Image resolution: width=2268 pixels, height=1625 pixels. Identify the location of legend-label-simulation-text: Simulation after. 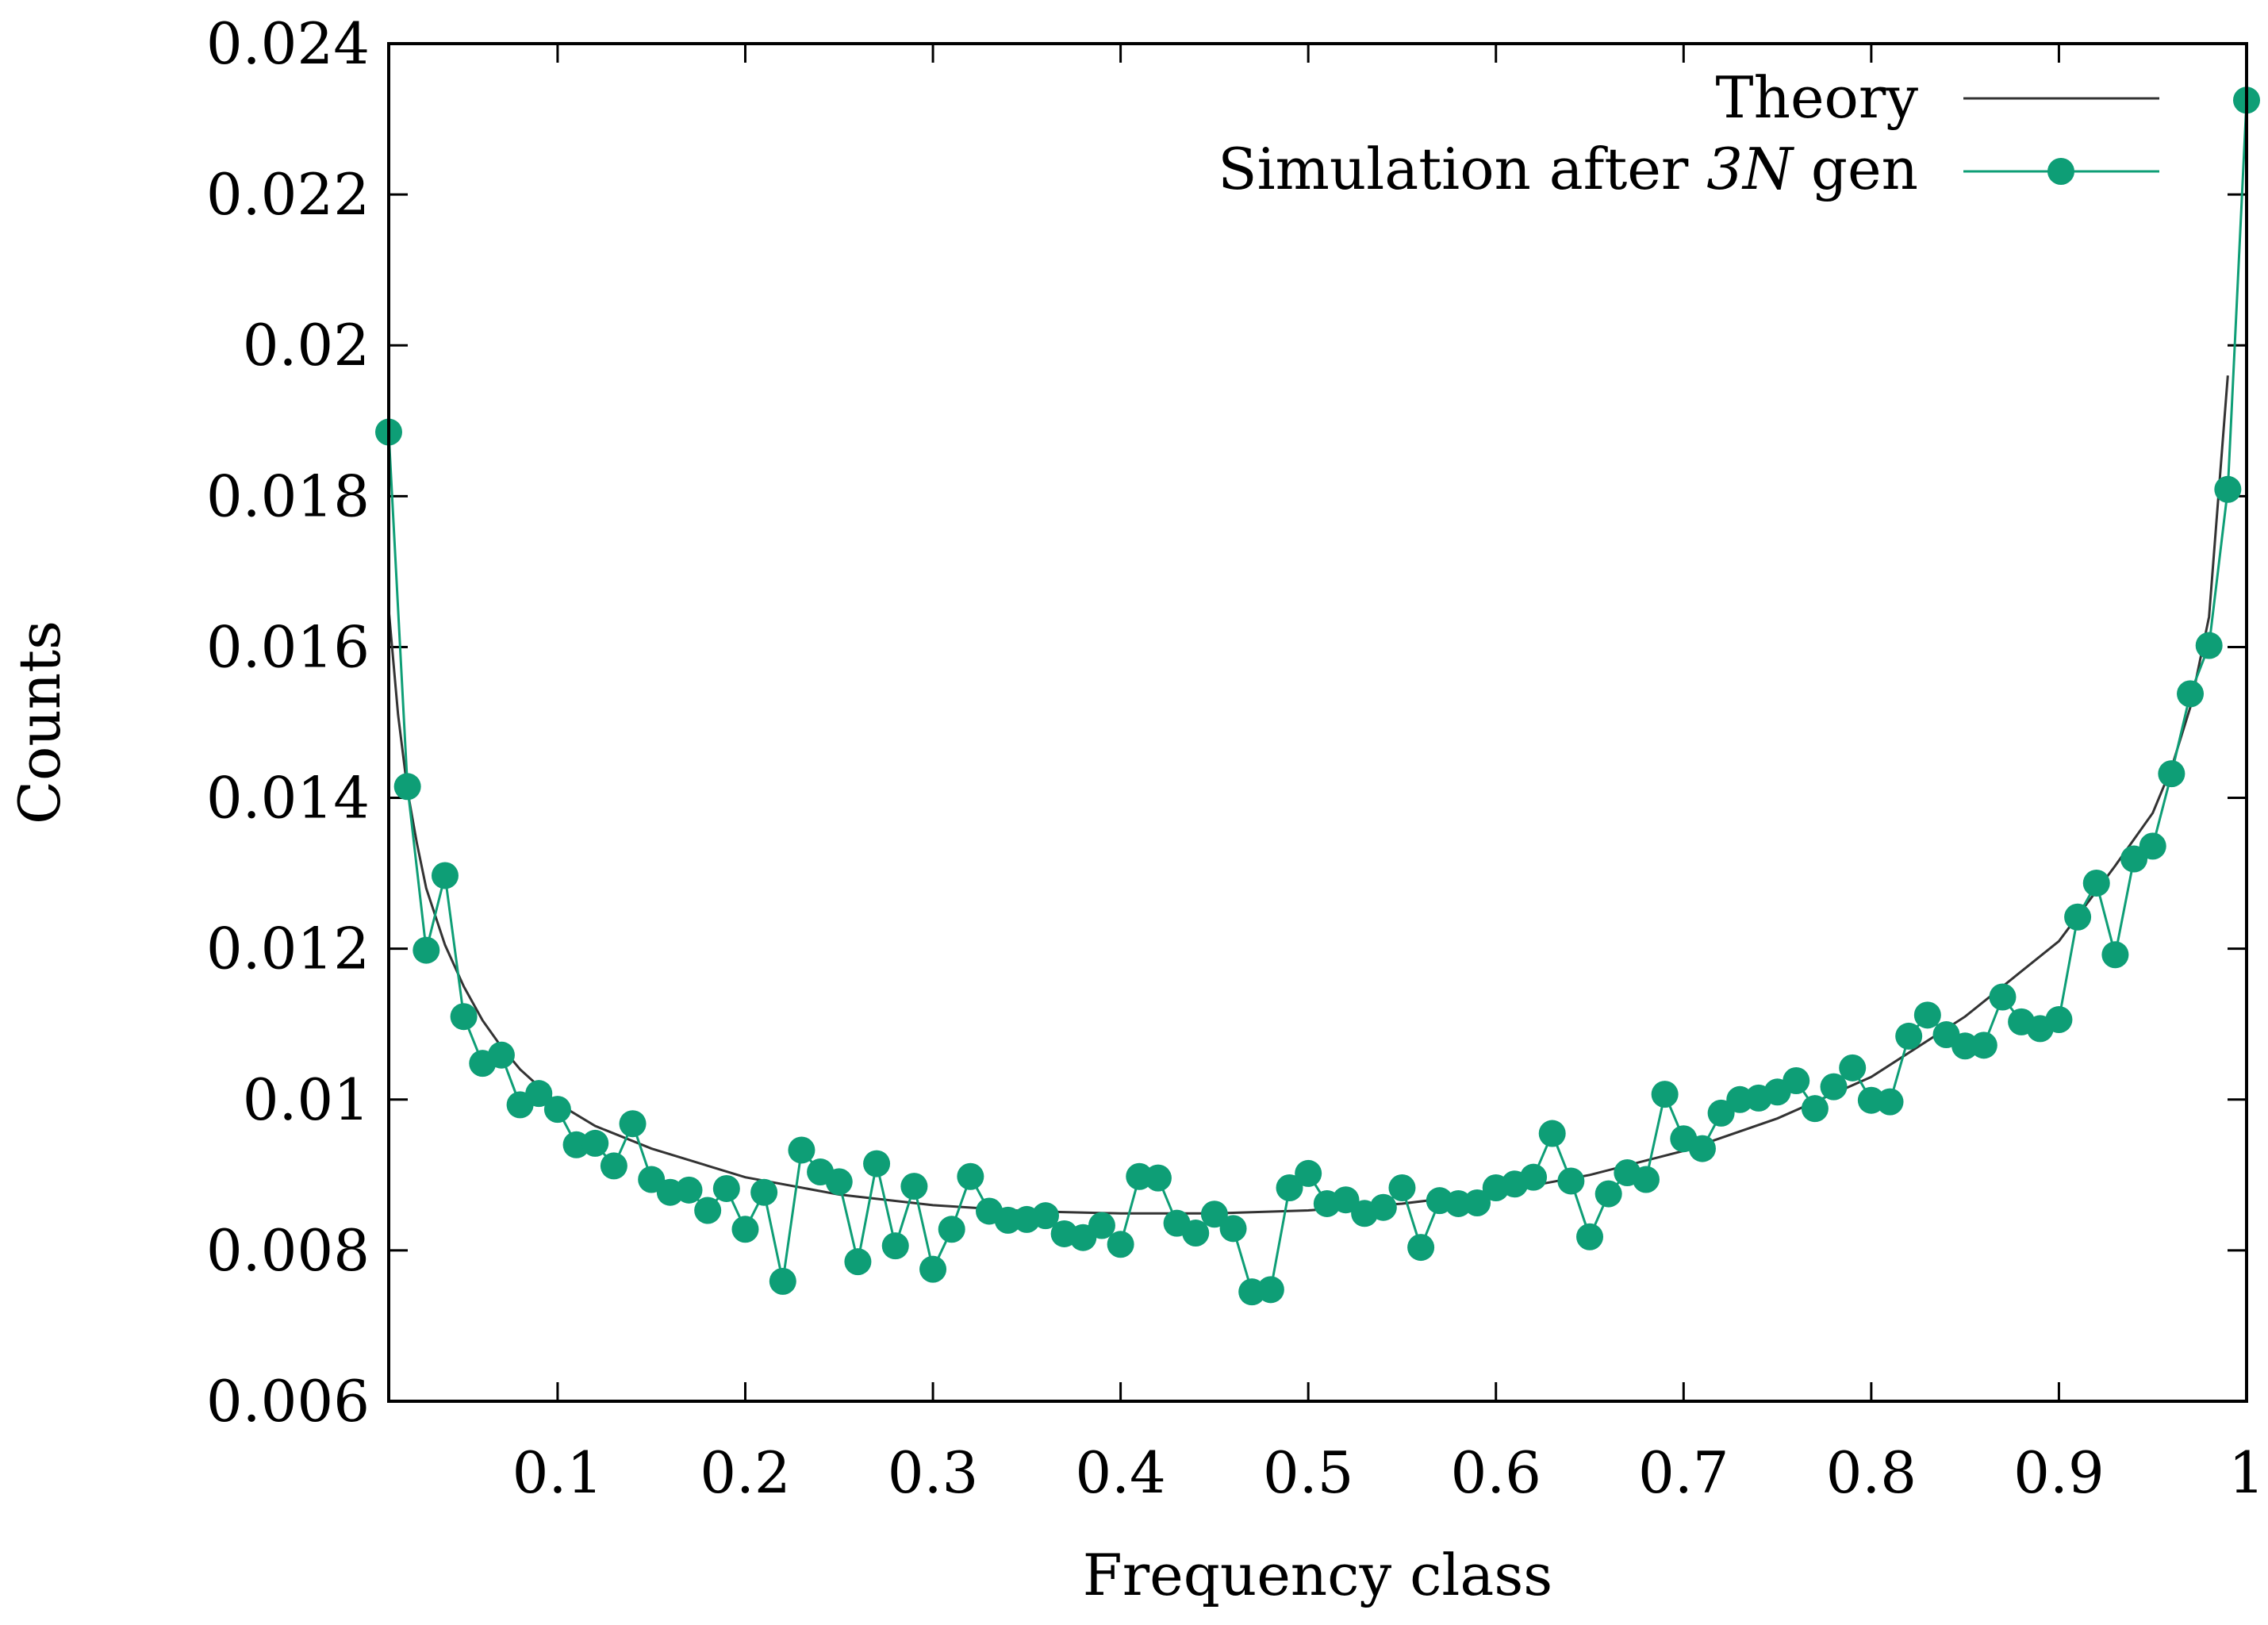
(1462, 169).